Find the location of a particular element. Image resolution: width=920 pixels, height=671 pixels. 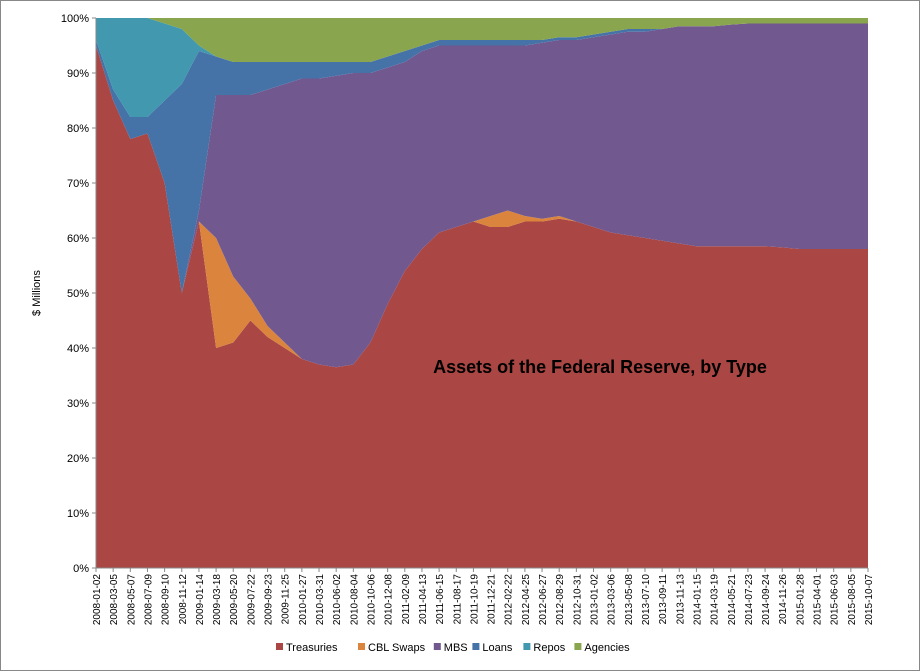

legend-label: Loans is located at coordinates (497, 648).